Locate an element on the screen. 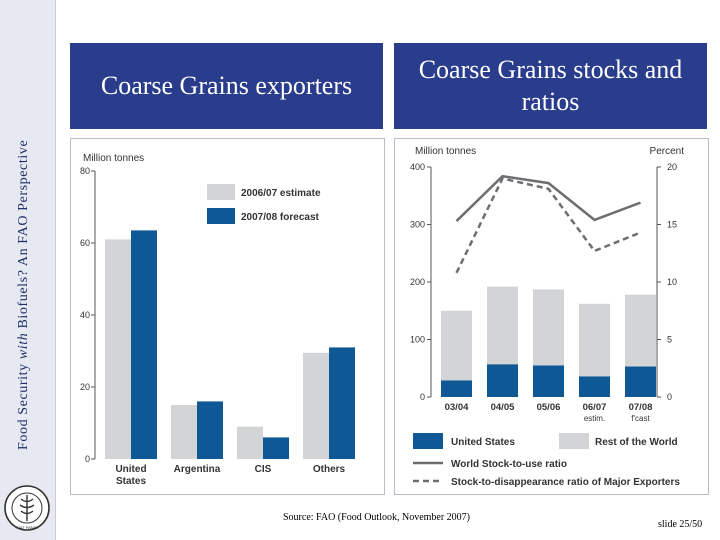  y2-axis-label: Percent is located at coordinates (667, 151).